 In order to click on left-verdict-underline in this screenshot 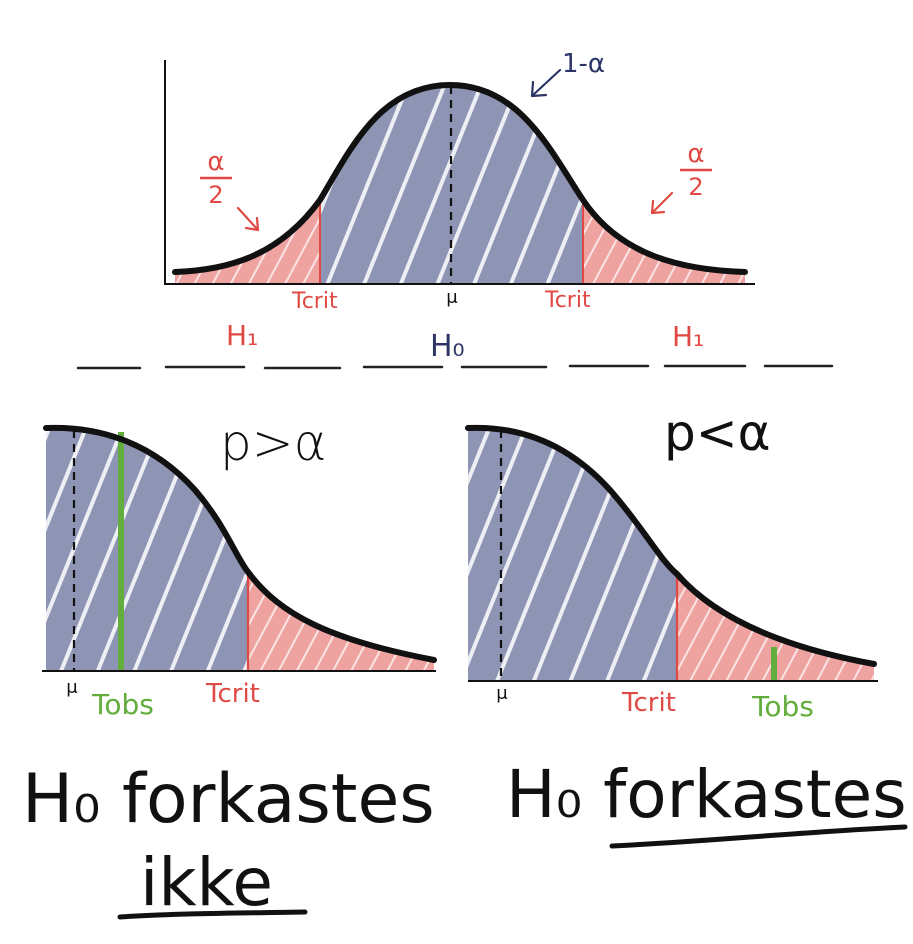, I will do `click(212, 914)`.